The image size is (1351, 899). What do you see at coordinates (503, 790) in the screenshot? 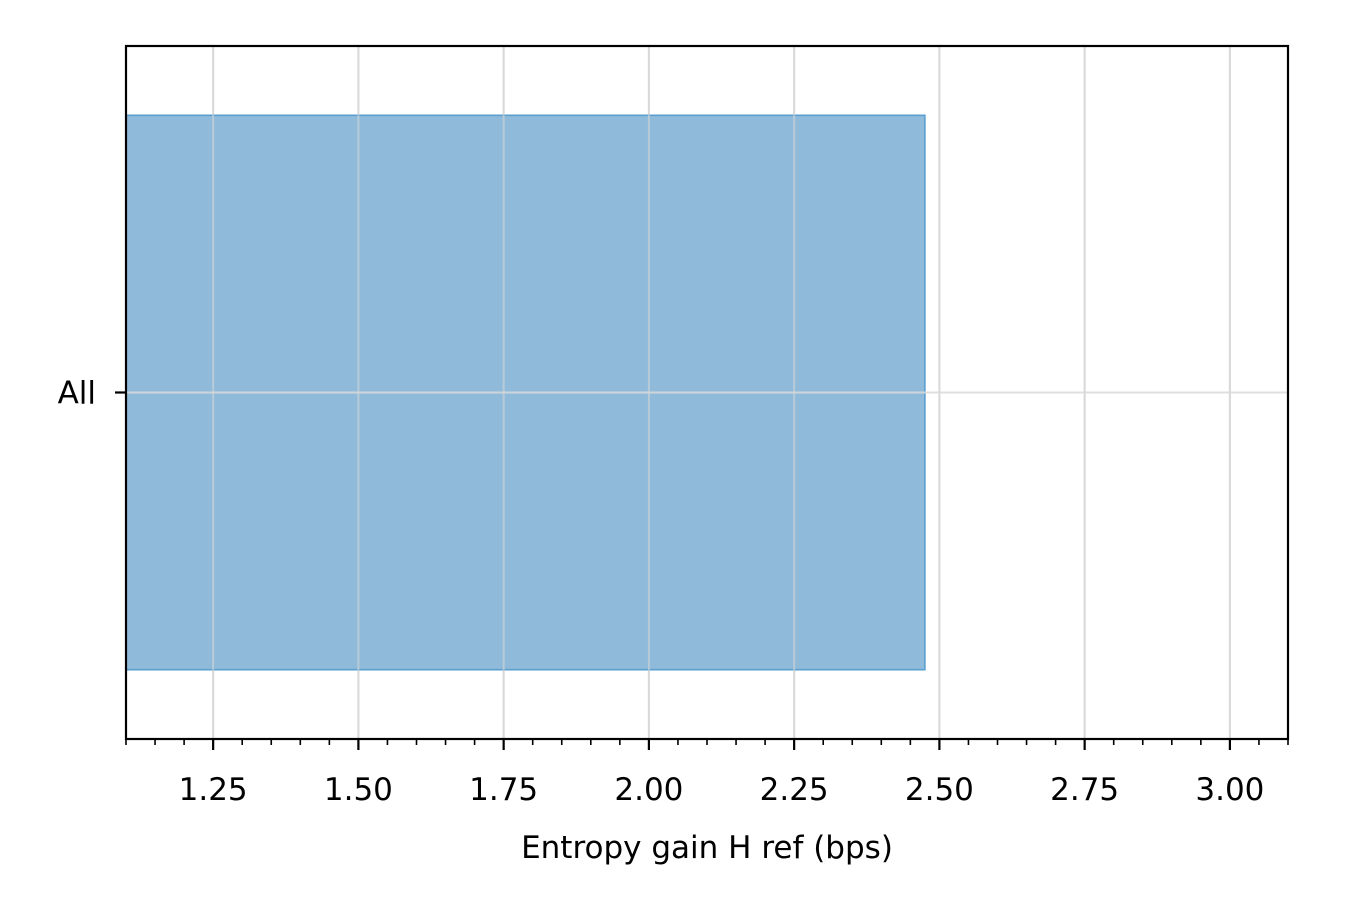
I see `x-tick-label: 1.75` at bounding box center [503, 790].